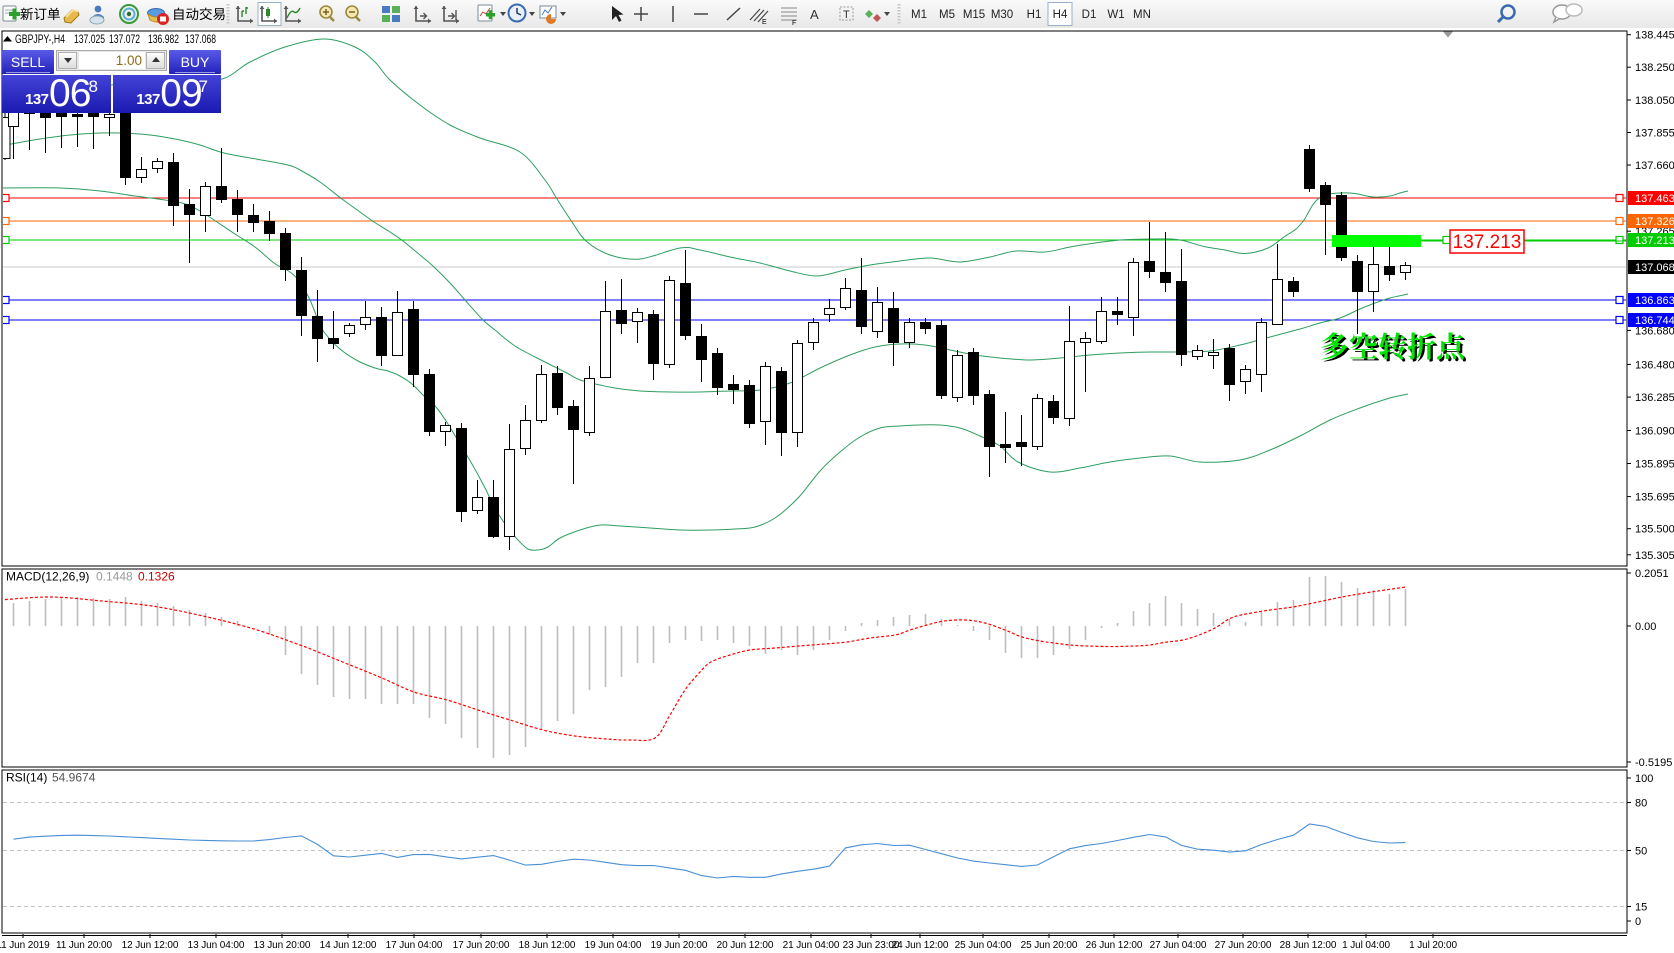 Image resolution: width=1674 pixels, height=953 pixels. Describe the element at coordinates (1654, 530) in the screenshot. I see `svg-text: 135.500` at that location.